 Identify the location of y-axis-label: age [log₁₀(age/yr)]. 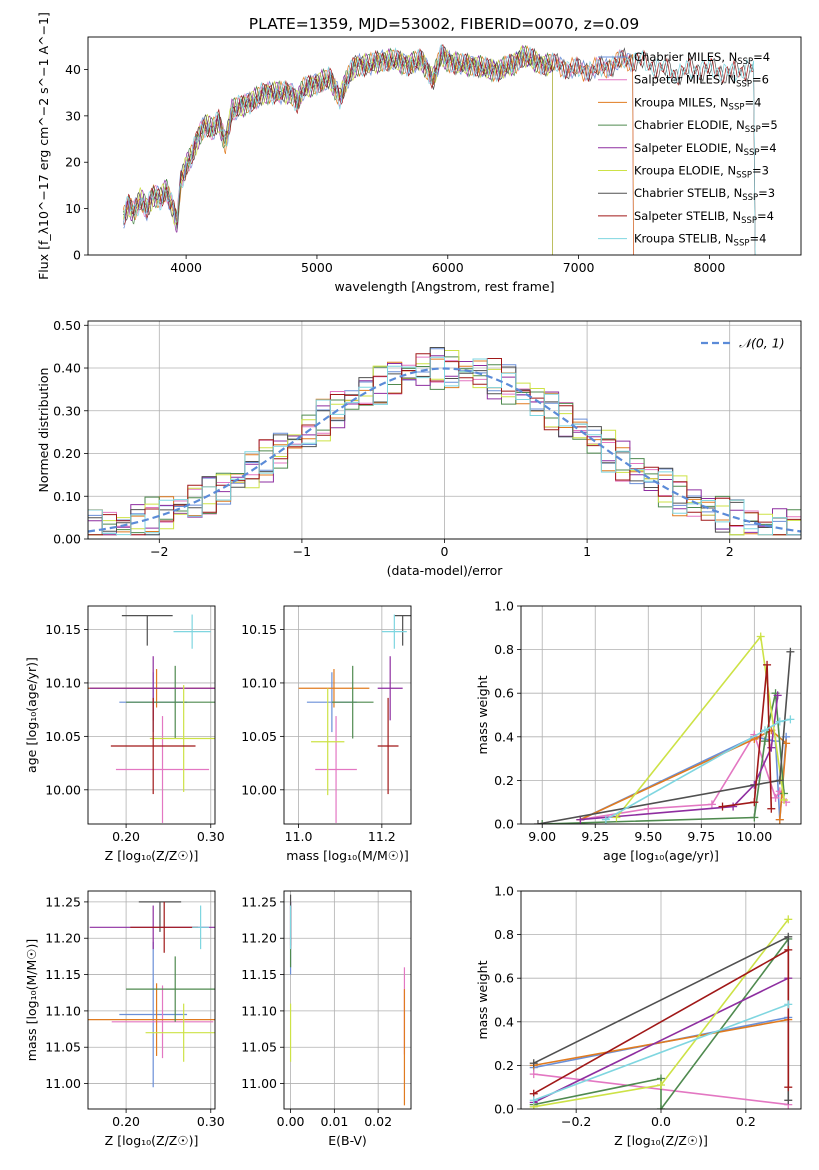
(31, 715).